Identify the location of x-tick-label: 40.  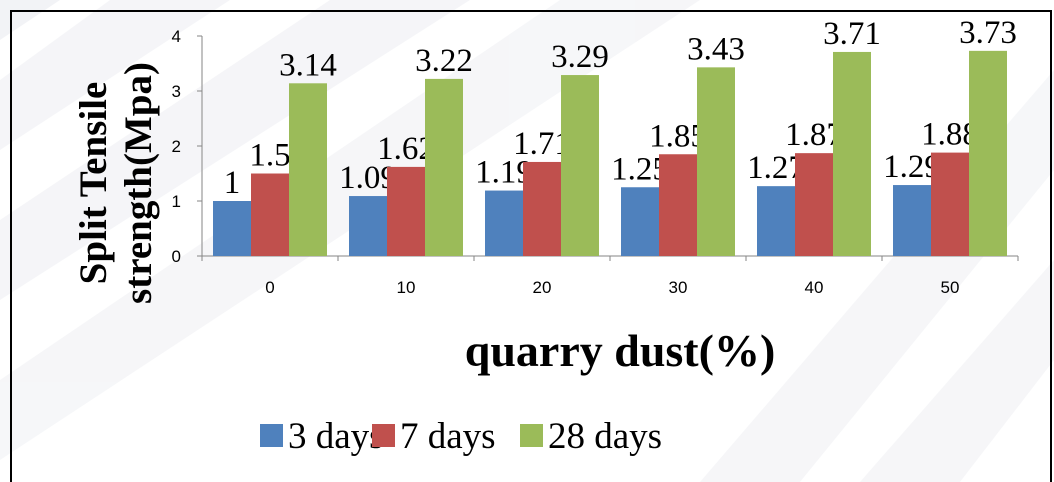
(814, 287).